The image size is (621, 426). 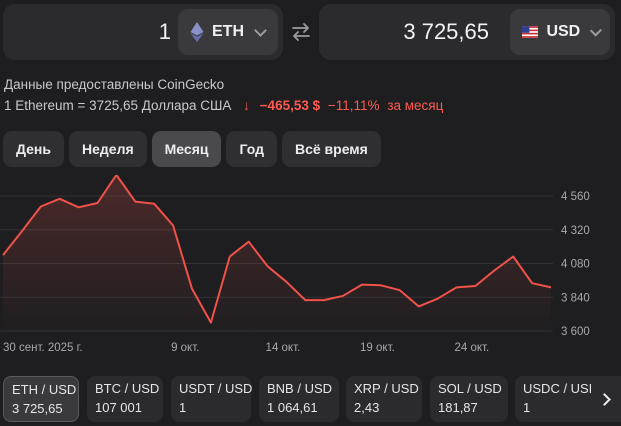 What do you see at coordinates (33, 149) in the screenshot?
I see `tab-day: День` at bounding box center [33, 149].